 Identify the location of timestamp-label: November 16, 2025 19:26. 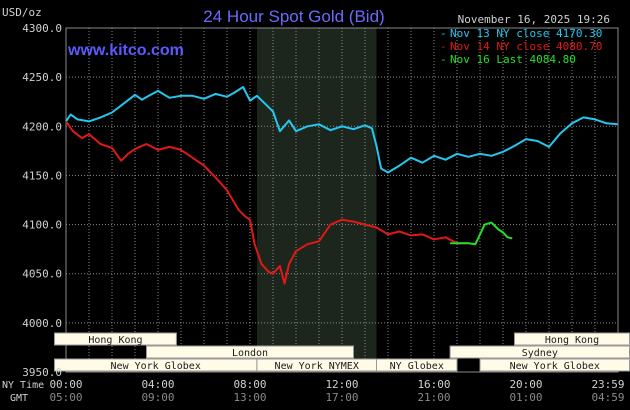
(534, 19).